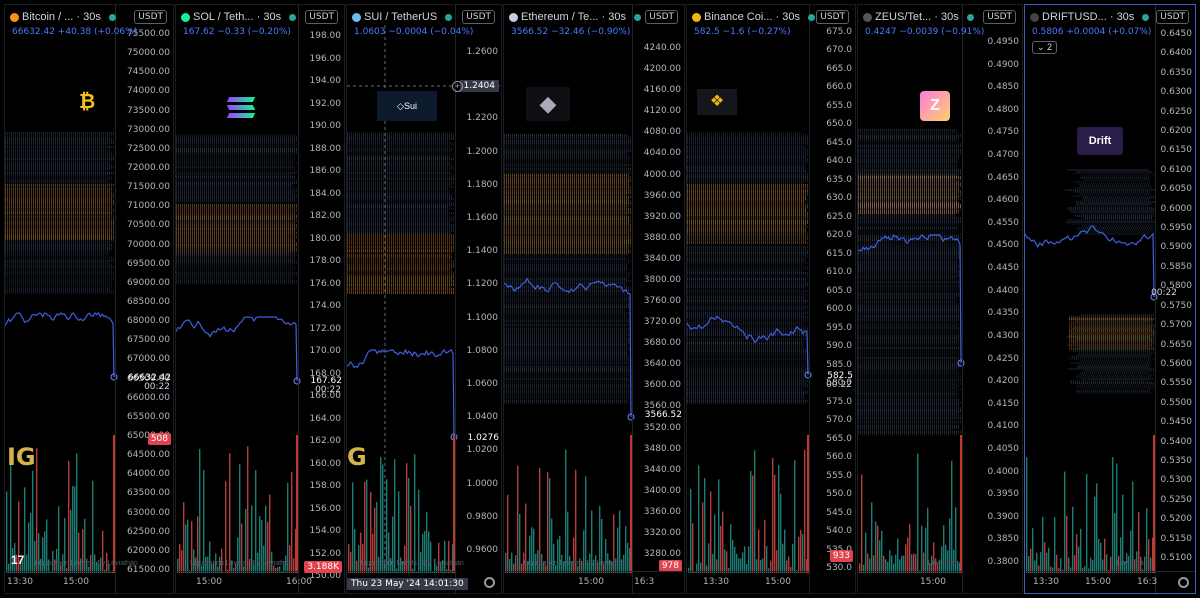 The width and height of the screenshot is (1200, 598). Describe the element at coordinates (402, 17) in the screenshot. I see `symbol-title: SUI / TetherUS` at that location.